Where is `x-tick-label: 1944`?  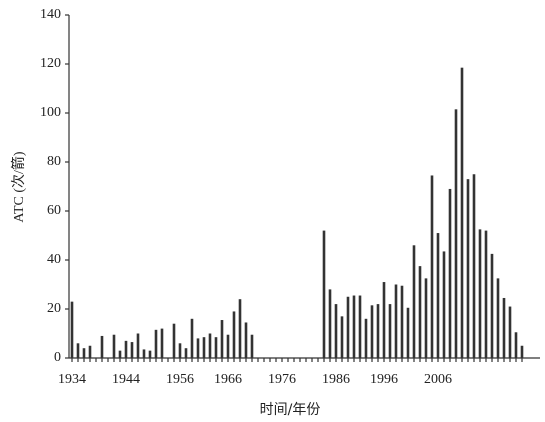
x-tick-label: 1944 is located at coordinates (126, 379).